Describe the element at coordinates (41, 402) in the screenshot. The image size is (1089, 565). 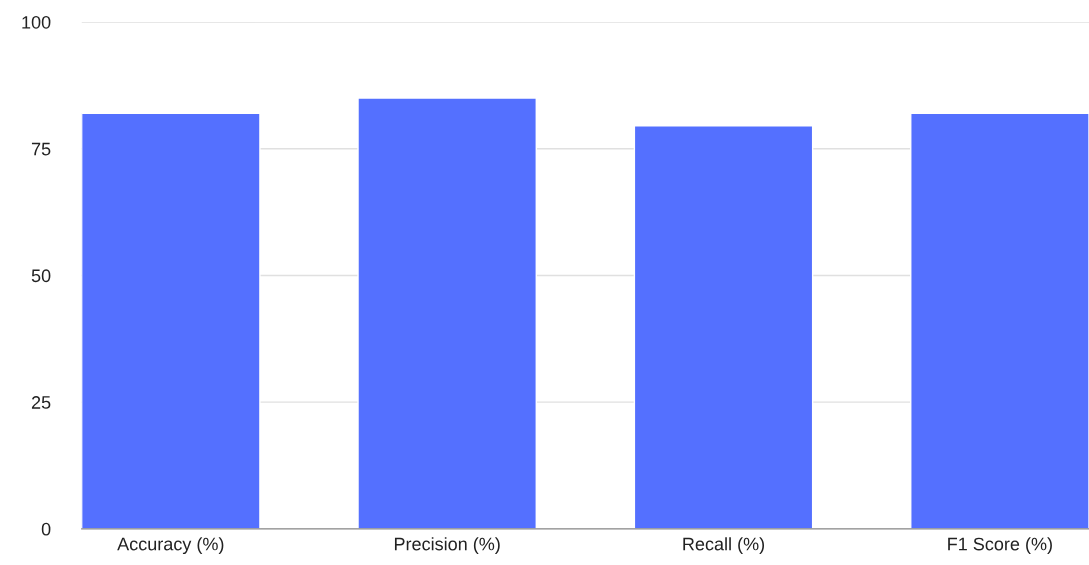
I see `y-tick-label: 25` at that location.